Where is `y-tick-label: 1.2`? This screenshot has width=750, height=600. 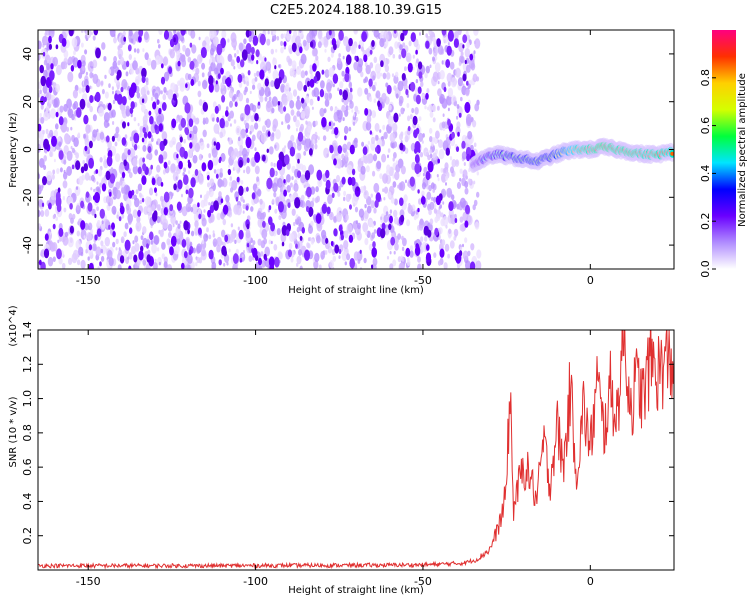 y-tick-label: 1.2 is located at coordinates (27, 365).